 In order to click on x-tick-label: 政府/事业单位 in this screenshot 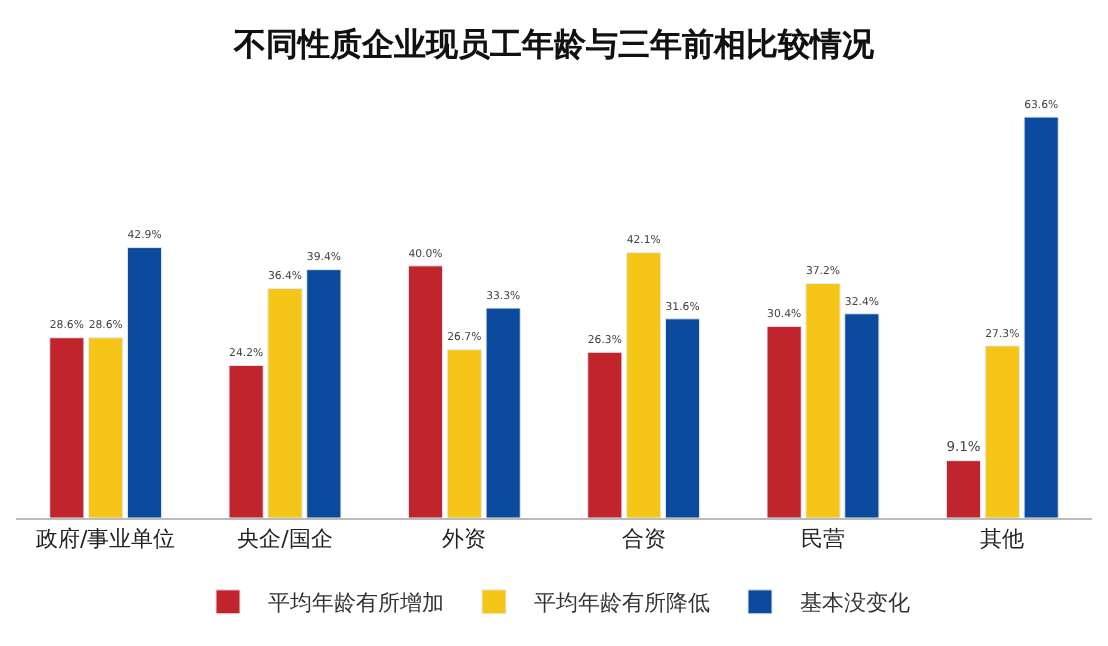, I will do `click(105, 539)`.